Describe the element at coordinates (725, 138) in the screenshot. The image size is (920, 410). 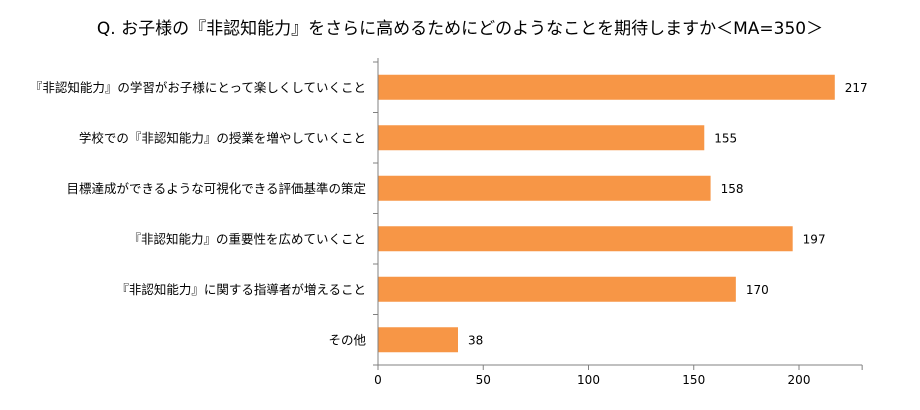
I see `data-label-1: 155` at that location.